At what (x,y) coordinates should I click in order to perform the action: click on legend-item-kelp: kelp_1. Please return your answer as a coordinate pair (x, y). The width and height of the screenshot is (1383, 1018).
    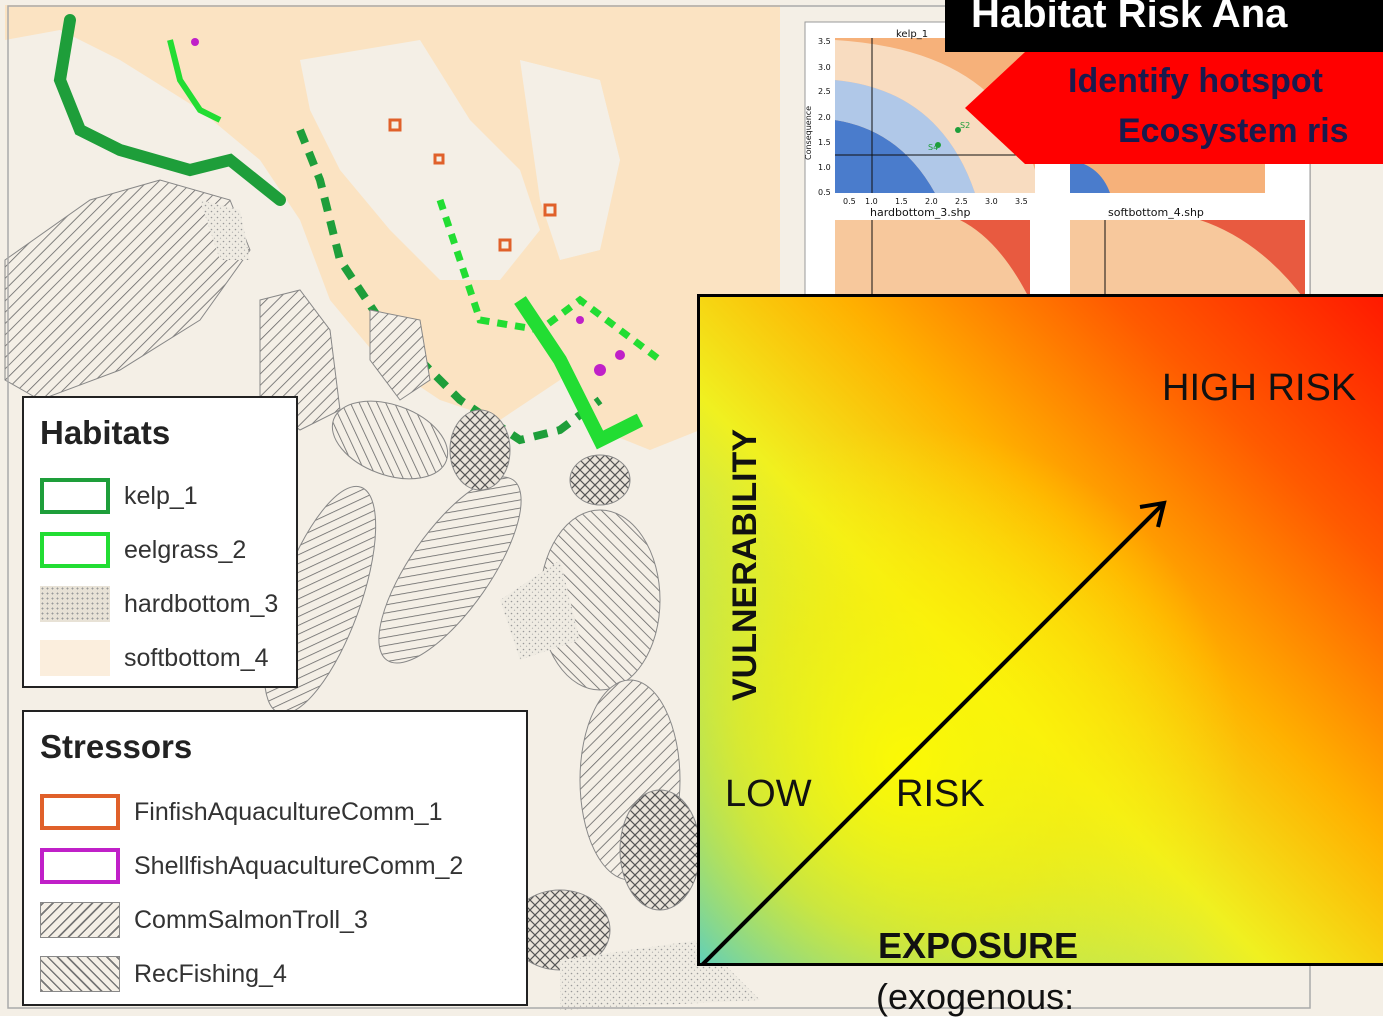
    Looking at the image, I should click on (119, 496).